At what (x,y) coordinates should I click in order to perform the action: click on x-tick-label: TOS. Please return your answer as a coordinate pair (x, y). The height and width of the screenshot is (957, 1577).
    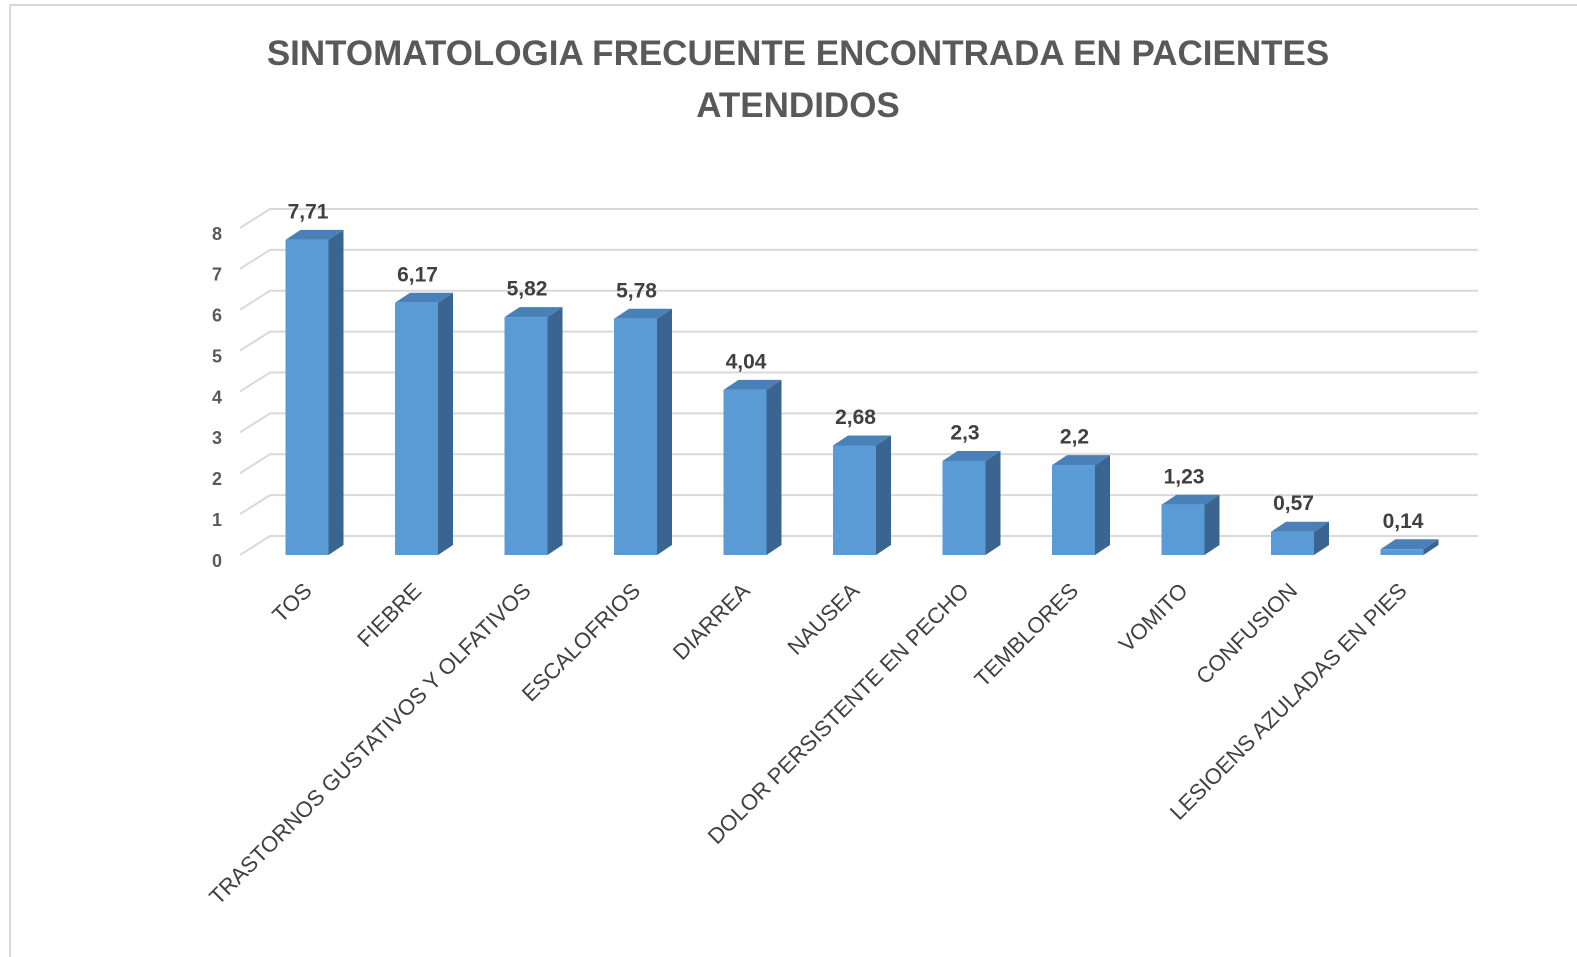
    Looking at the image, I should click on (291, 602).